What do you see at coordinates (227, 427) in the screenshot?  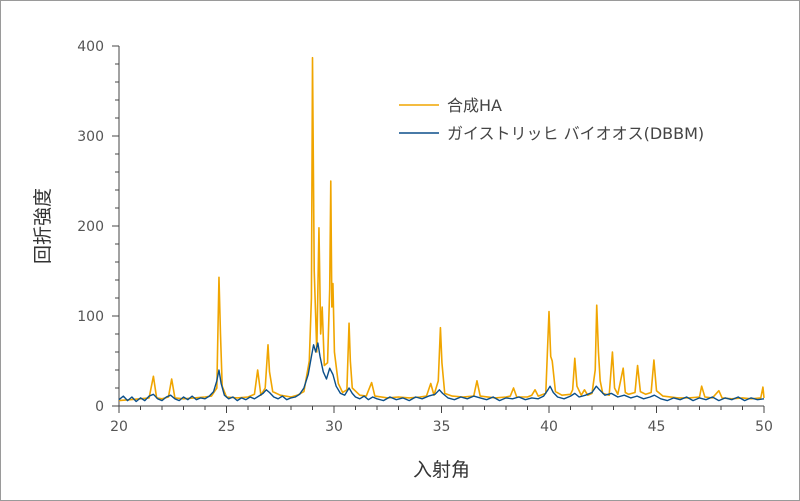 I see `x-tick-label: 25` at bounding box center [227, 427].